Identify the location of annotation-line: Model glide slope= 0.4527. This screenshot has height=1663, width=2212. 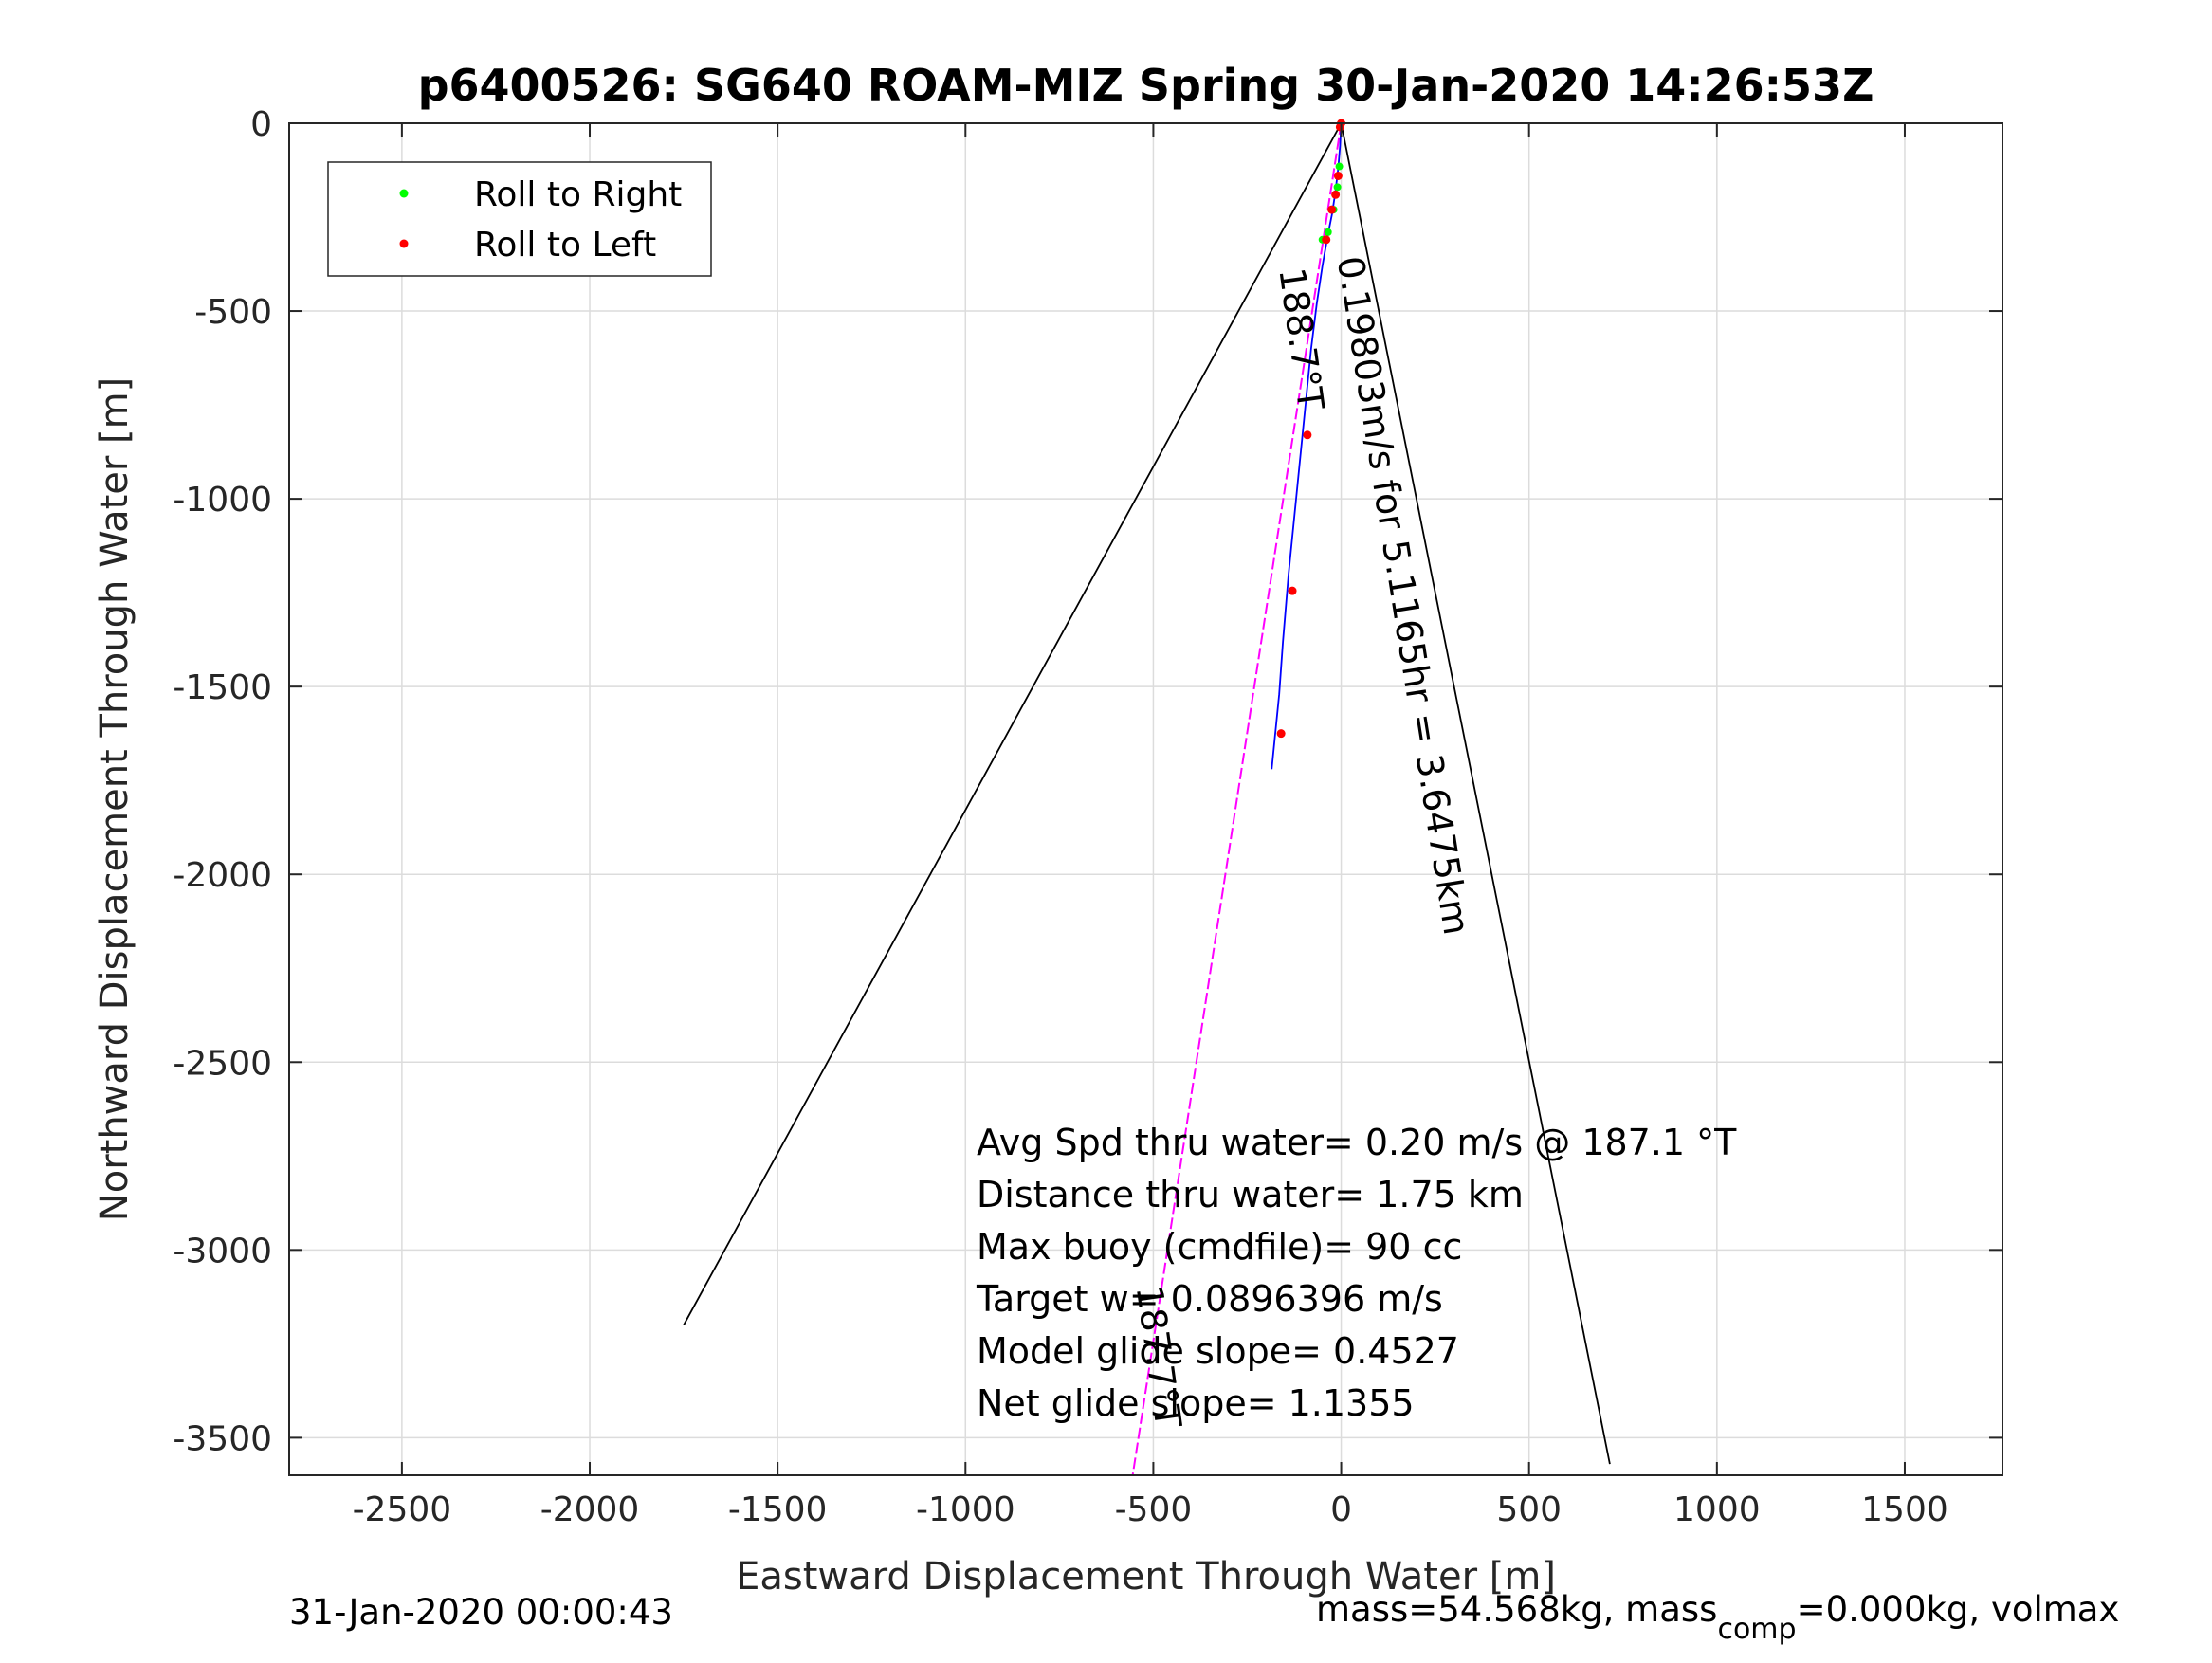
(1218, 1351).